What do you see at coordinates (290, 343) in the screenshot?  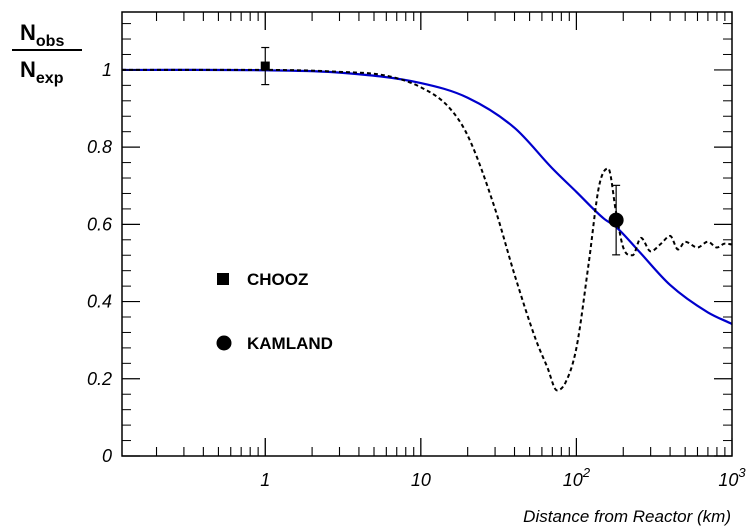 I see `legend-kamland-label: KAMLAND` at bounding box center [290, 343].